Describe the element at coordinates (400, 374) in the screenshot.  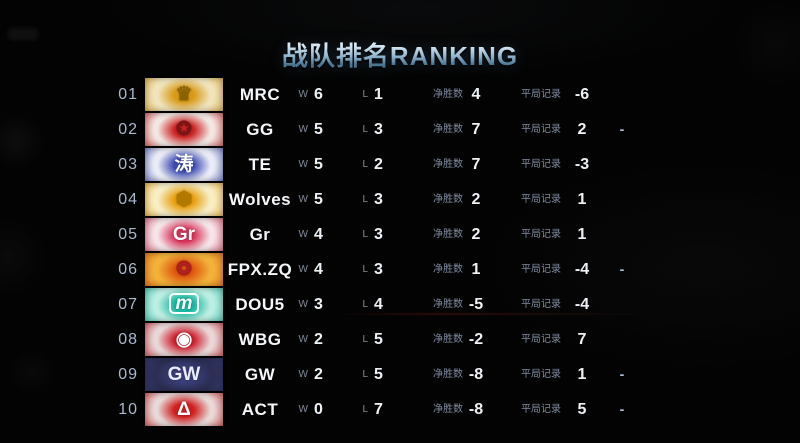
I see `team-row: 09 GW GW W 2 L 5 净胜数 -8 平局记录 1 -` at that location.